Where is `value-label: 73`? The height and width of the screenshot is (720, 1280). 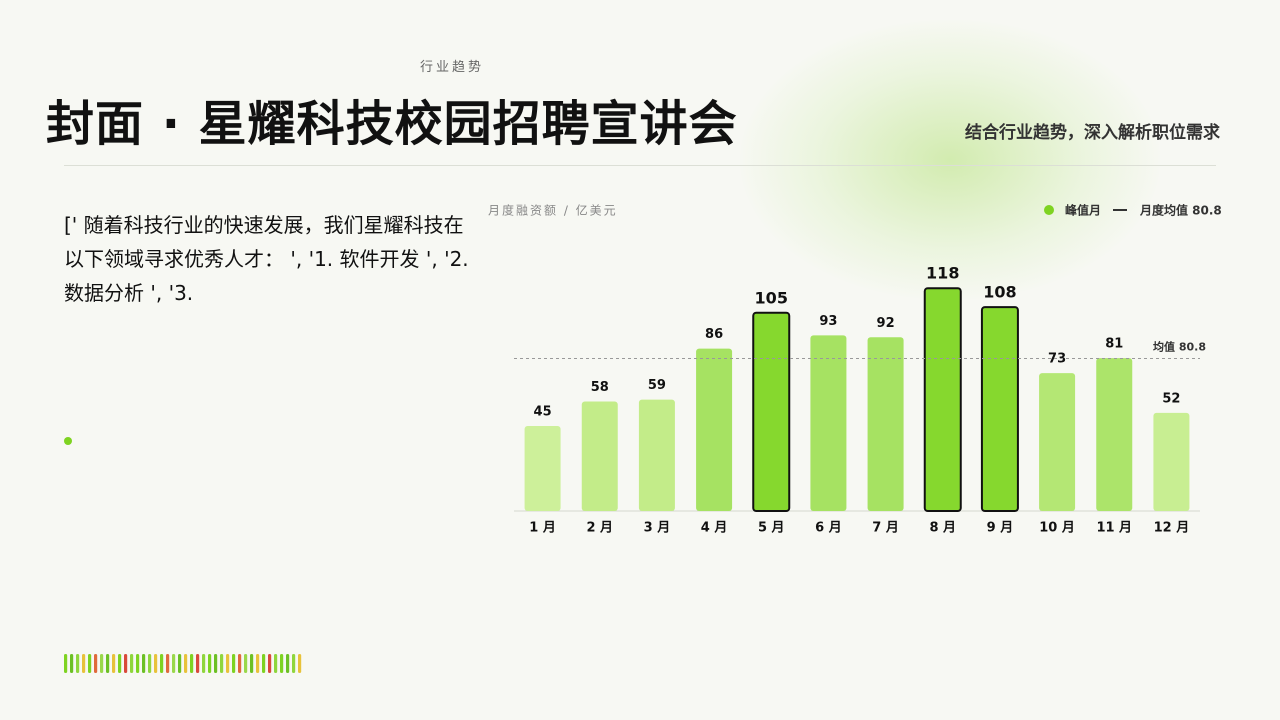 value-label: 73 is located at coordinates (1057, 359).